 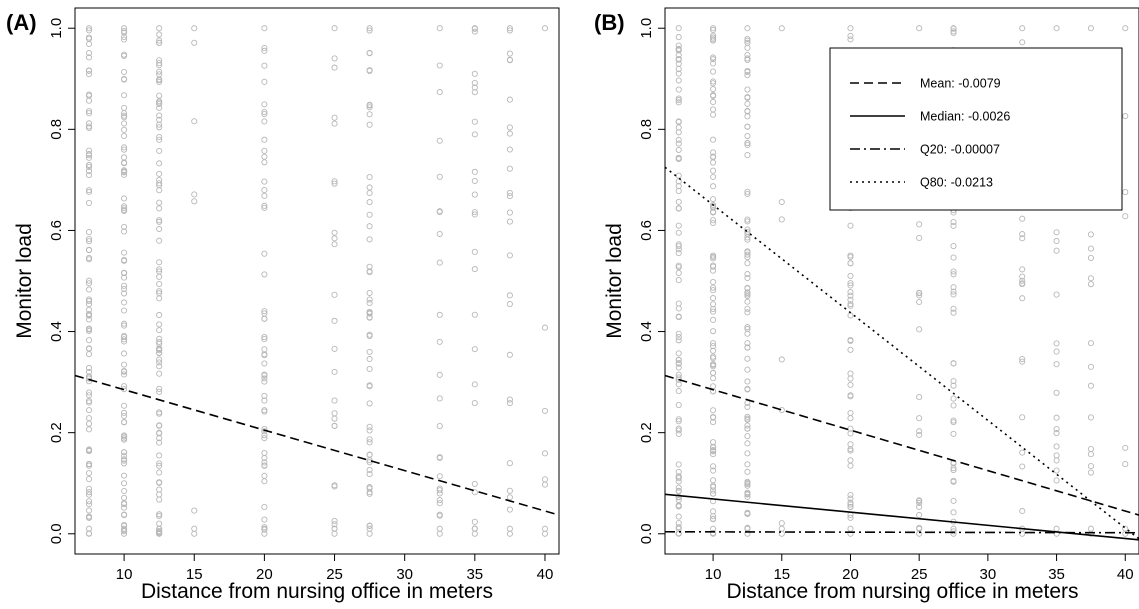 What do you see at coordinates (1056, 574) in the screenshot?
I see `x-tick-label: 35` at bounding box center [1056, 574].